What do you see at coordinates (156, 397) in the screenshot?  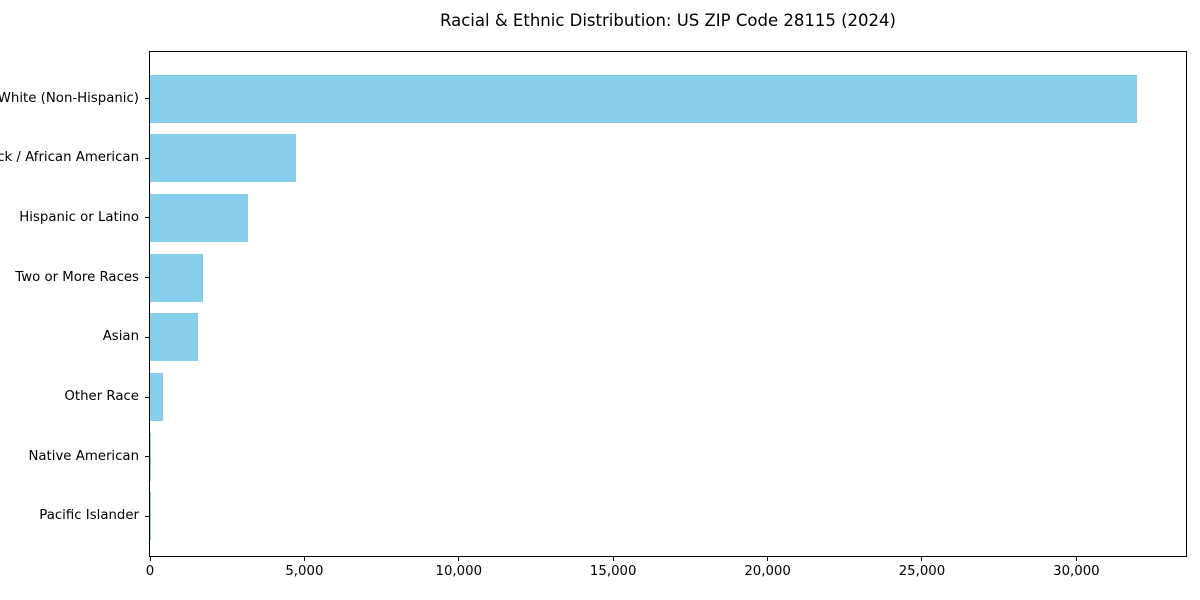 I see `bar-other-race` at bounding box center [156, 397].